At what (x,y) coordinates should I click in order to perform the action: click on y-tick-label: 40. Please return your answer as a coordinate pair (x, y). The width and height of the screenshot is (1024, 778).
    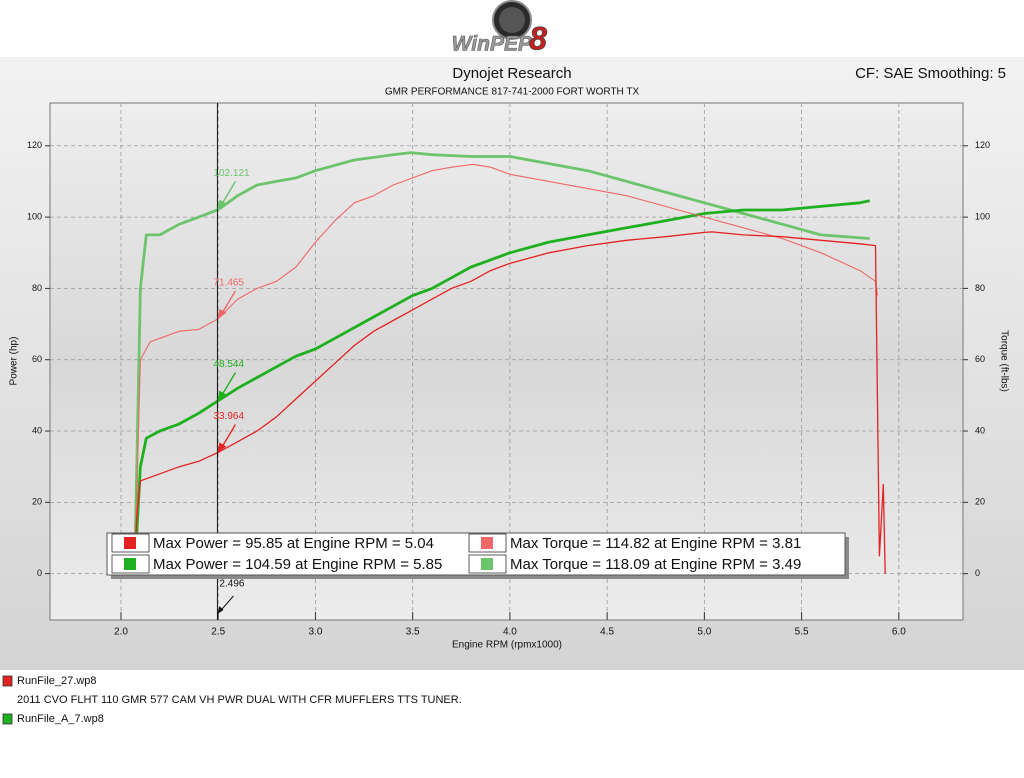
    Looking at the image, I should click on (37, 430).